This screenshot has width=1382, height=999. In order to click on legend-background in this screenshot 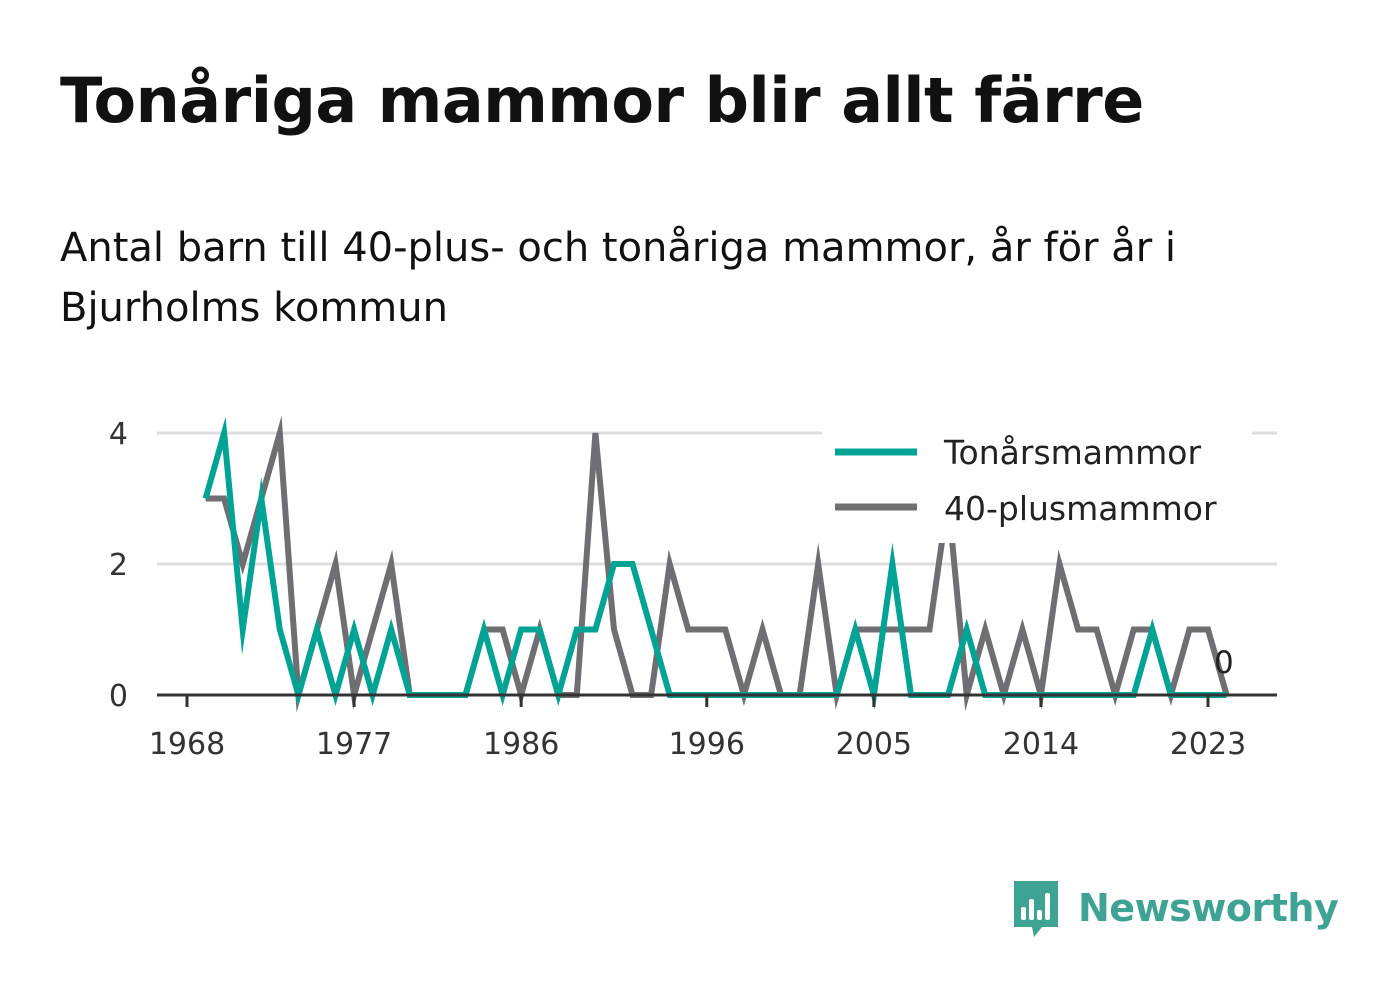, I will do `click(1037, 485)`.